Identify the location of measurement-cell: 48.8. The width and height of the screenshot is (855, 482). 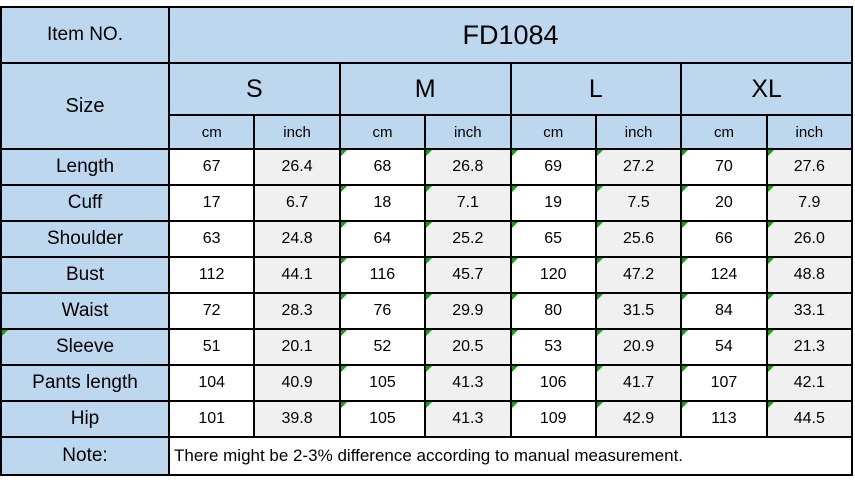
(809, 275).